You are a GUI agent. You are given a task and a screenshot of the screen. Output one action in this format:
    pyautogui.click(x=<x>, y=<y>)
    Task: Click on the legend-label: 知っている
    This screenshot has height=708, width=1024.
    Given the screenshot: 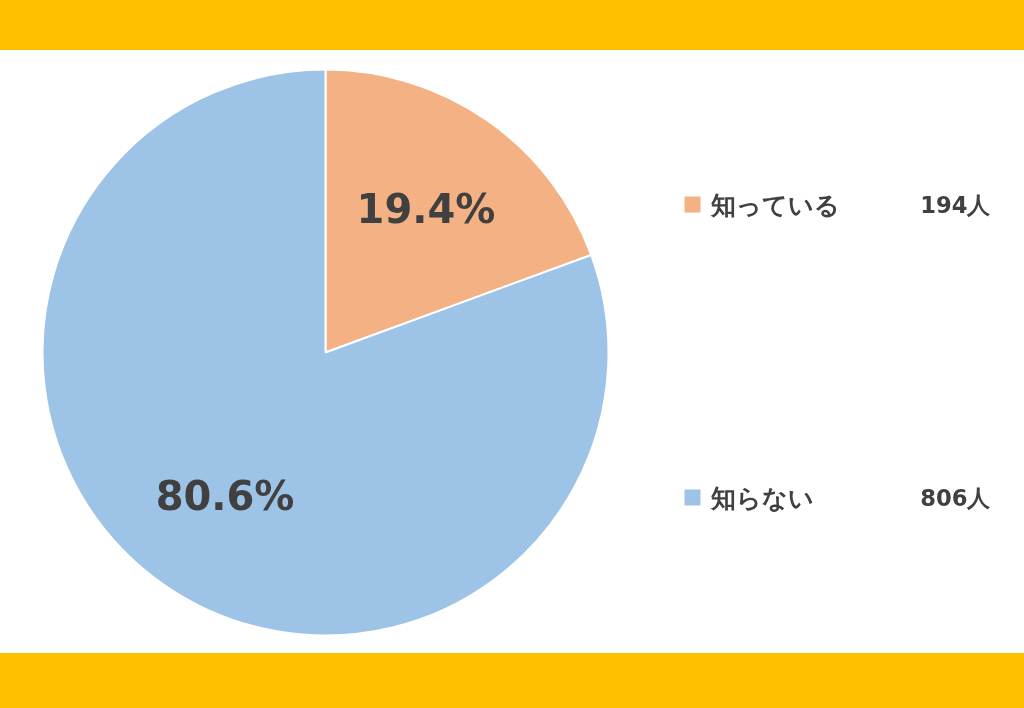 What is the action you would take?
    pyautogui.click(x=774, y=204)
    